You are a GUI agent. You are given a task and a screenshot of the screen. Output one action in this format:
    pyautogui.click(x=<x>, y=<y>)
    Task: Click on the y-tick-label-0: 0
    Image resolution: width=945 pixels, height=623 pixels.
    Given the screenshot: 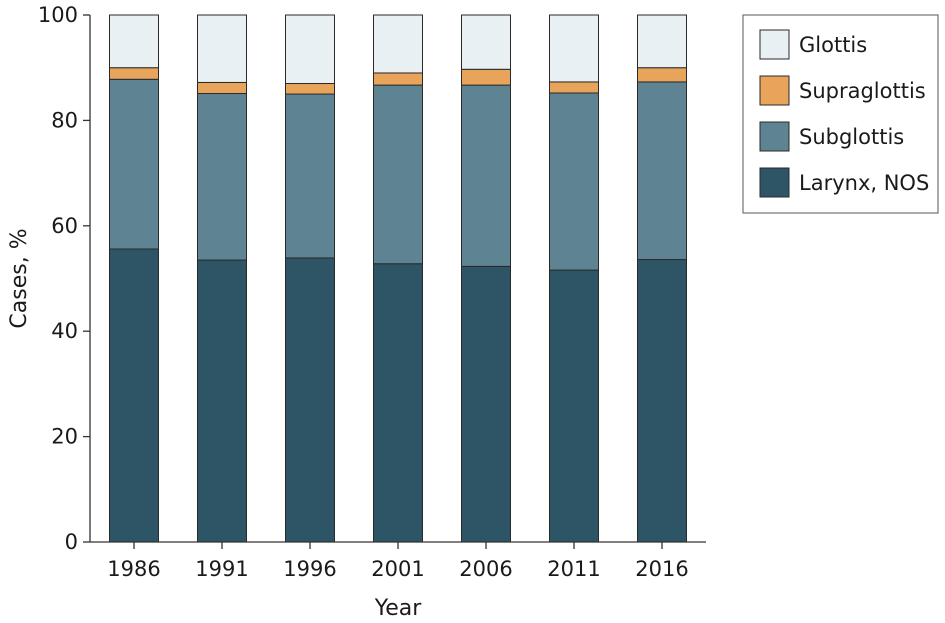 What is the action you would take?
    pyautogui.click(x=71, y=542)
    